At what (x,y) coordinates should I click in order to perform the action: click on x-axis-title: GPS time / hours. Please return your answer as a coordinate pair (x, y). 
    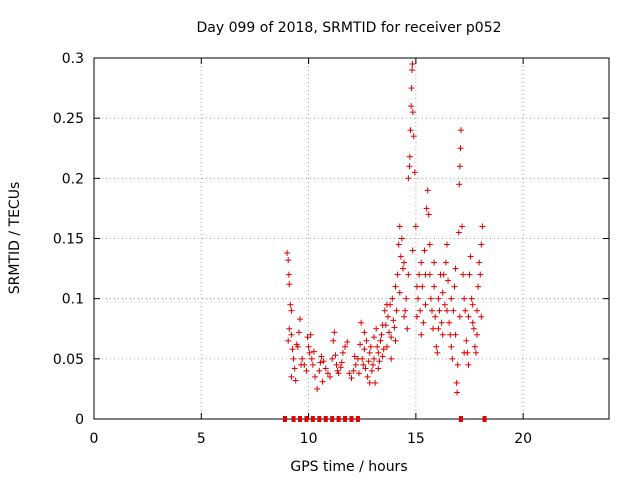
    Looking at the image, I should click on (348, 467).